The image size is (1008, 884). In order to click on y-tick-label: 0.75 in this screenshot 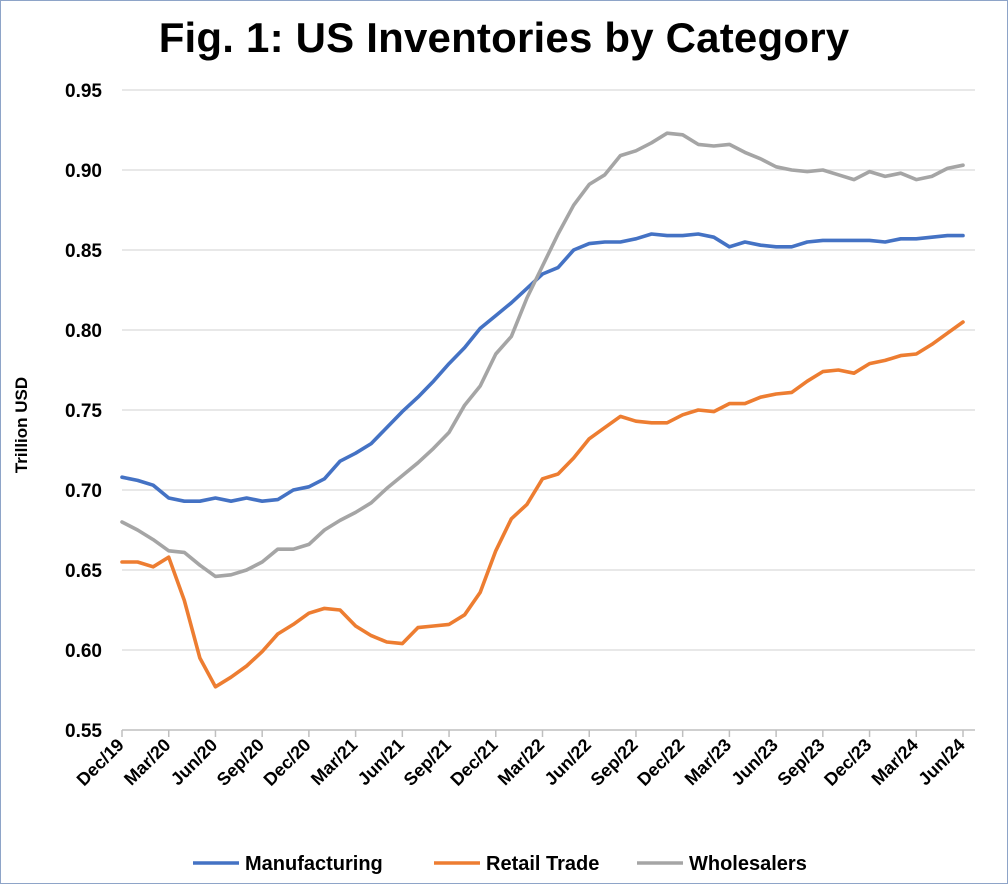, I will do `click(83, 411)`.